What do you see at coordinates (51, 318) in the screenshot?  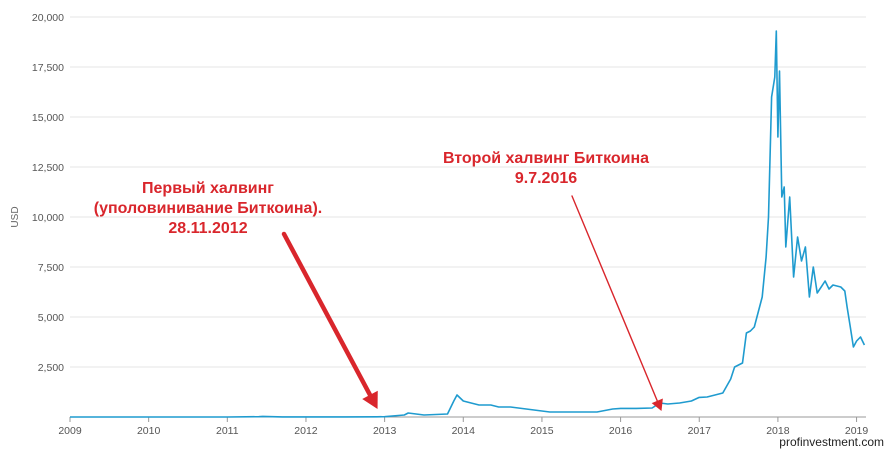 I see `y-tick-label: 5,000` at bounding box center [51, 318].